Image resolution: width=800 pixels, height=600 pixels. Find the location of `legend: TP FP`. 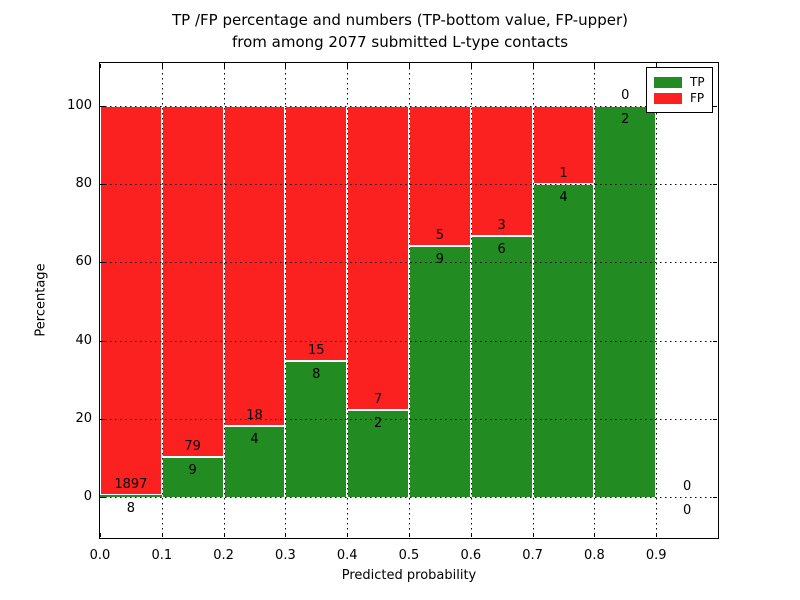

legend: TP FP is located at coordinates (679, 90).